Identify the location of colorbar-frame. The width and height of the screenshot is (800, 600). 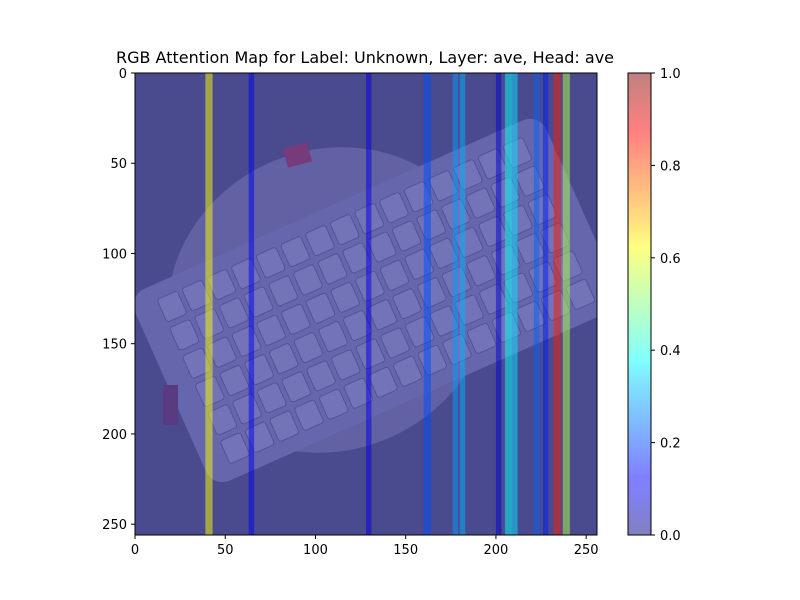
(639, 304).